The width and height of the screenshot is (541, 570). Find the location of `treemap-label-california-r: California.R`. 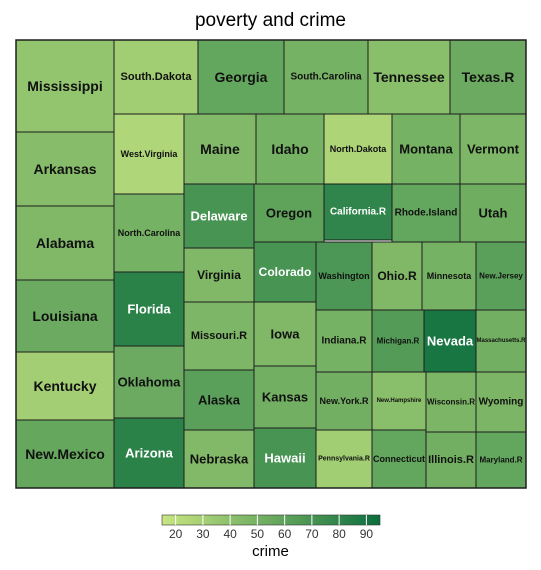

treemap-label-california-r: California.R is located at coordinates (358, 212).